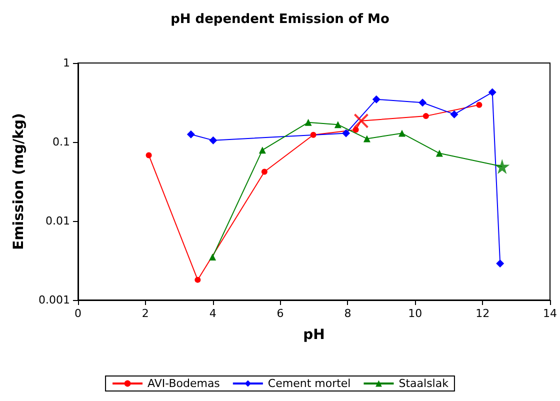 This screenshot has width=560, height=401. Describe the element at coordinates (314, 335) in the screenshot. I see `x-axis-title: pH` at that location.